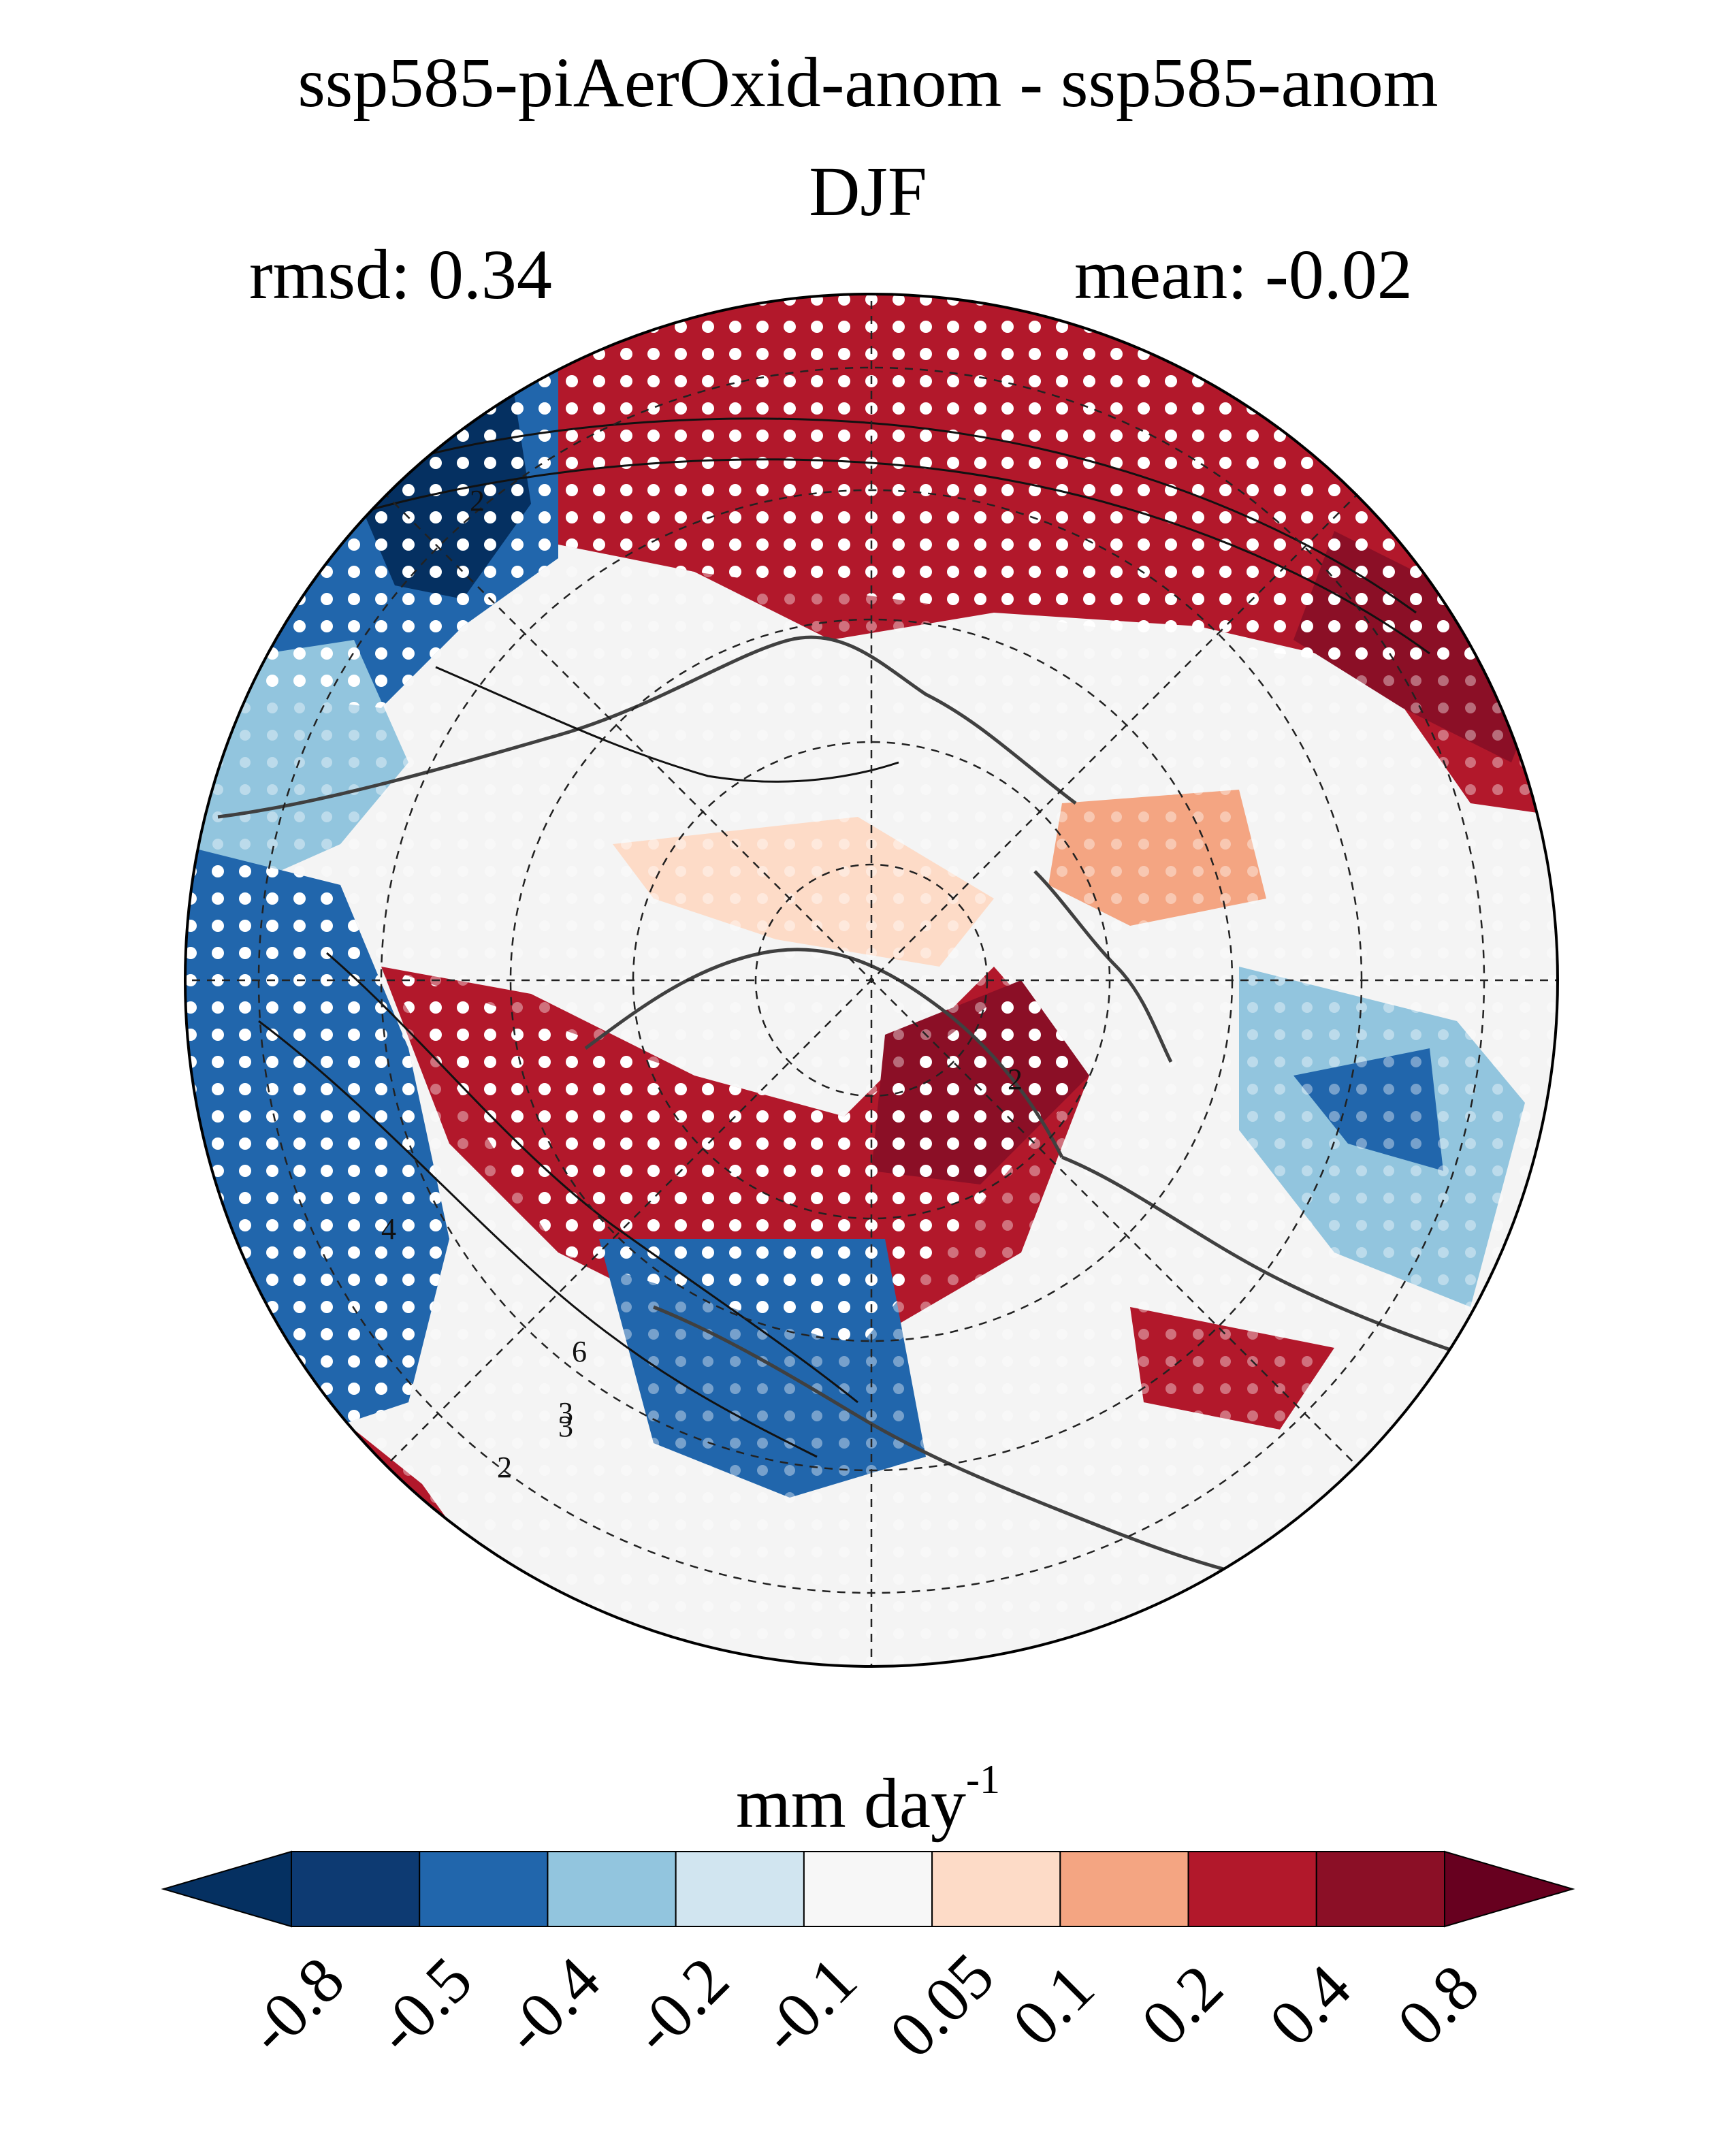  What do you see at coordinates (983, 1779) in the screenshot?
I see `colorbar-unit-exponent: -1` at bounding box center [983, 1779].